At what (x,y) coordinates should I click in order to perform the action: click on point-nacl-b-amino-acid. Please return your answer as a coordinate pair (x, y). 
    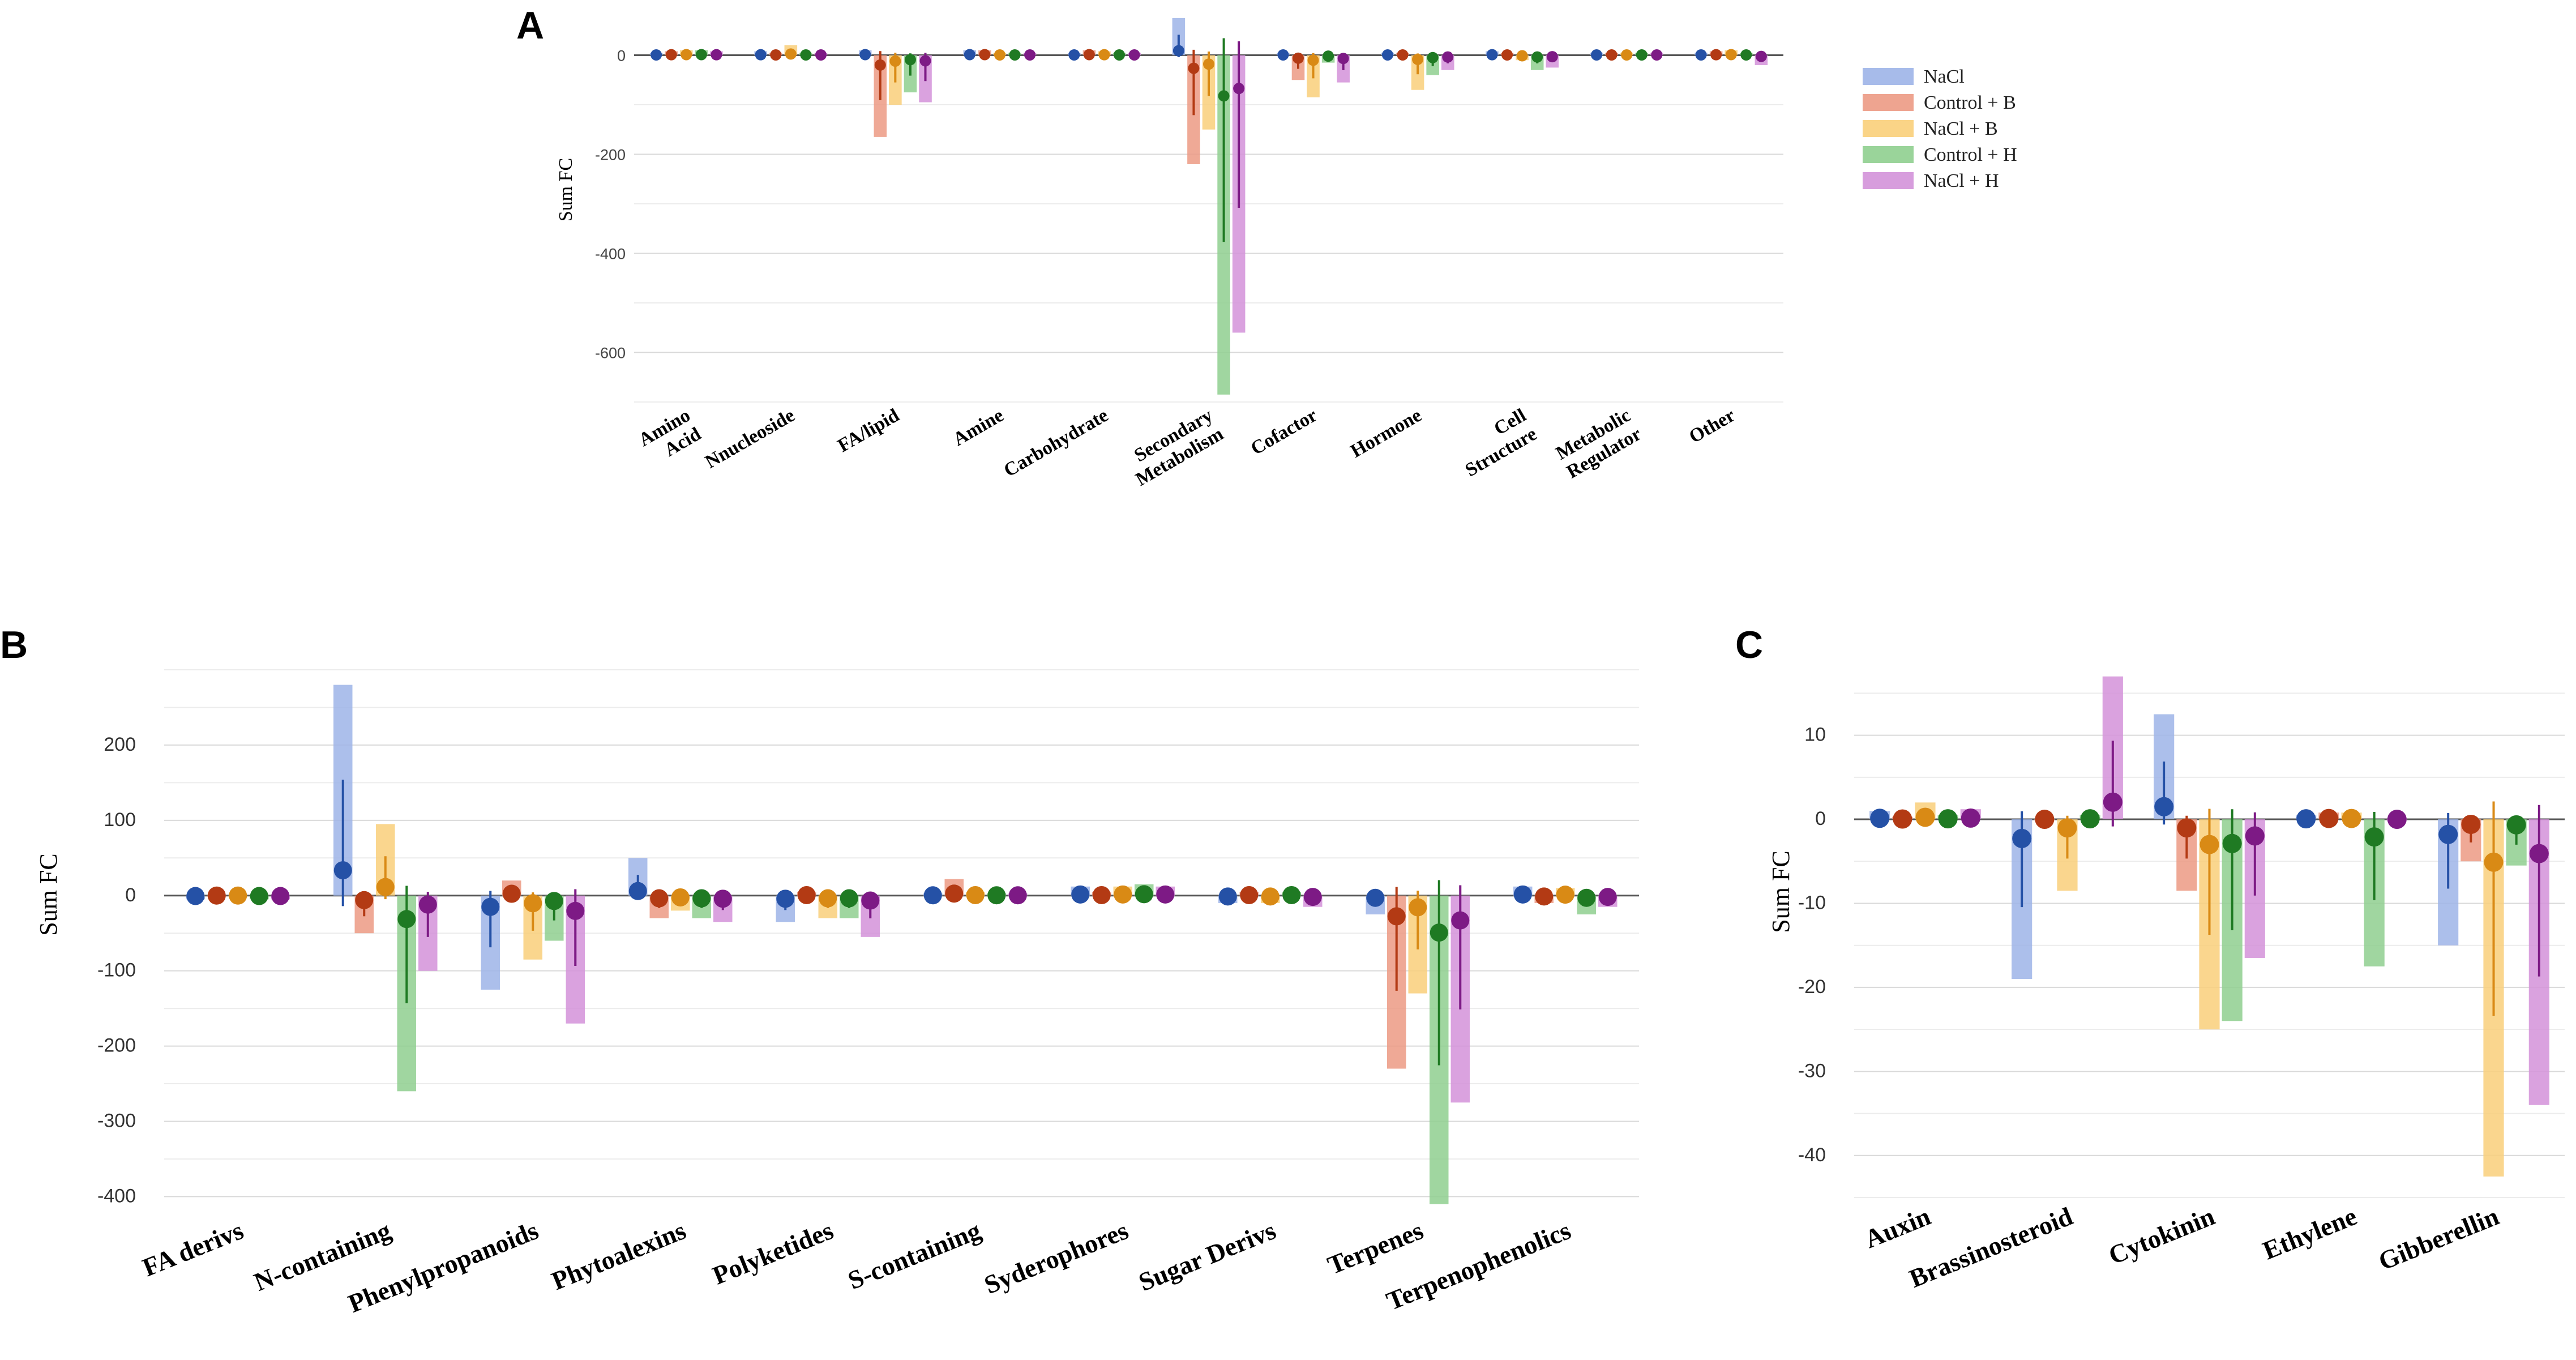
    Looking at the image, I should click on (686, 55).